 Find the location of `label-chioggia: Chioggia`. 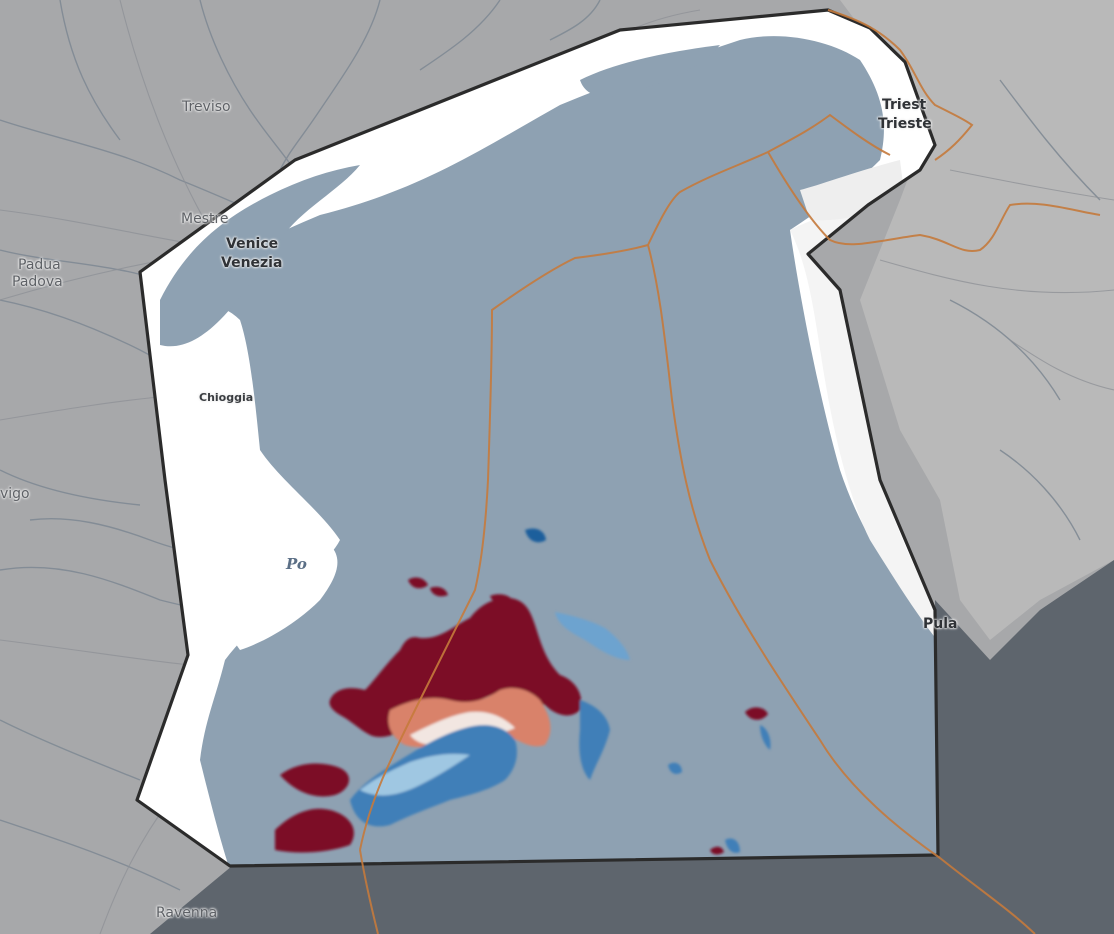

label-chioggia: Chioggia is located at coordinates (226, 397).